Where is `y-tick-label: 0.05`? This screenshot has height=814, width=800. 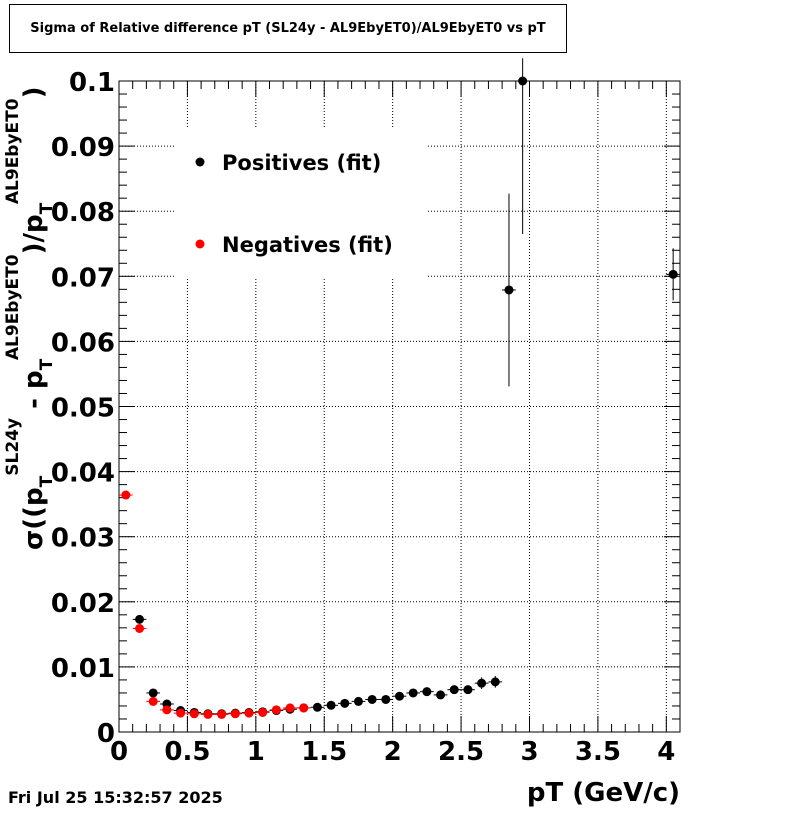 y-tick-label: 0.05 is located at coordinates (83, 409).